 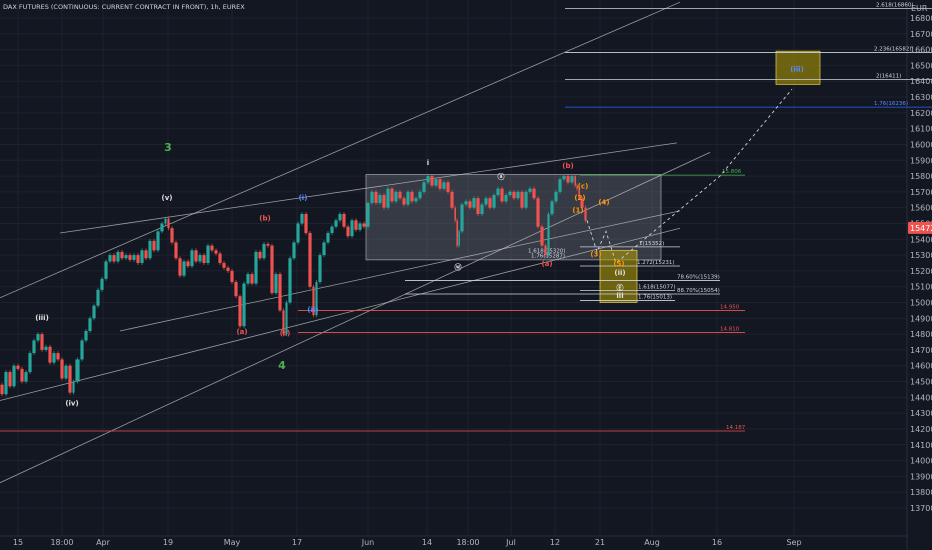 I want to click on projection-path, so click(x=689, y=176).